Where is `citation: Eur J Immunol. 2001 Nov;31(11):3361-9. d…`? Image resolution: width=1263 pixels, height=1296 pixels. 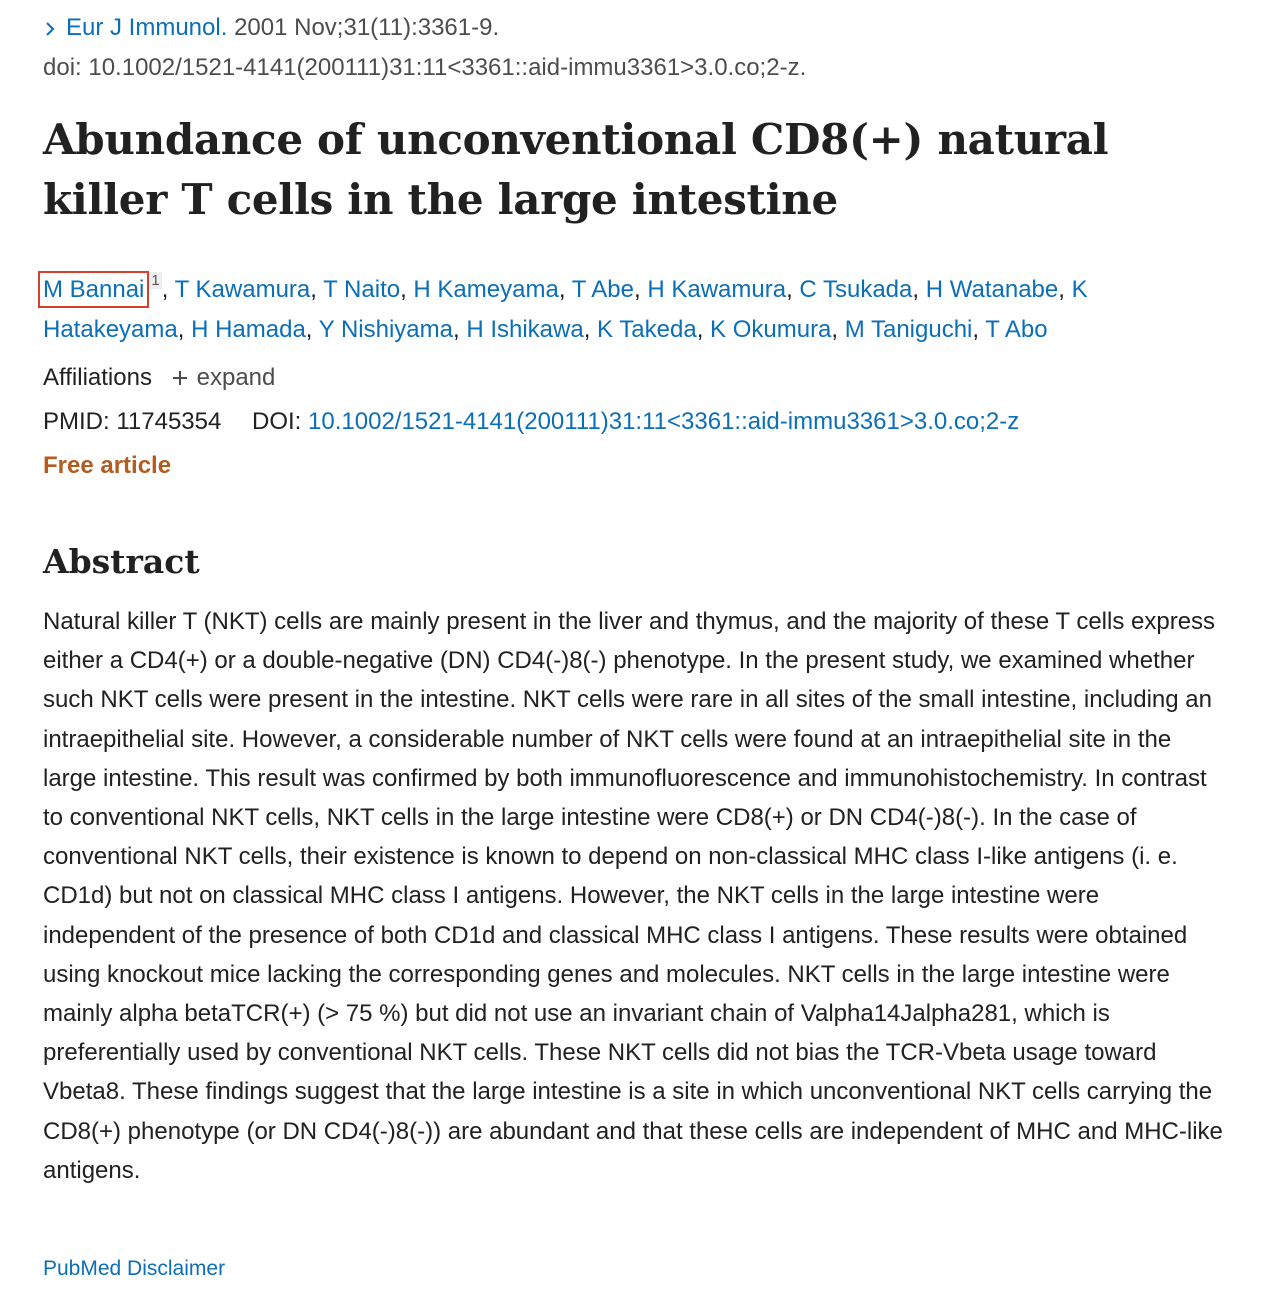
citation: Eur J Immunol. 2001 Nov;31(11):3361-9. d… is located at coordinates (424, 48).